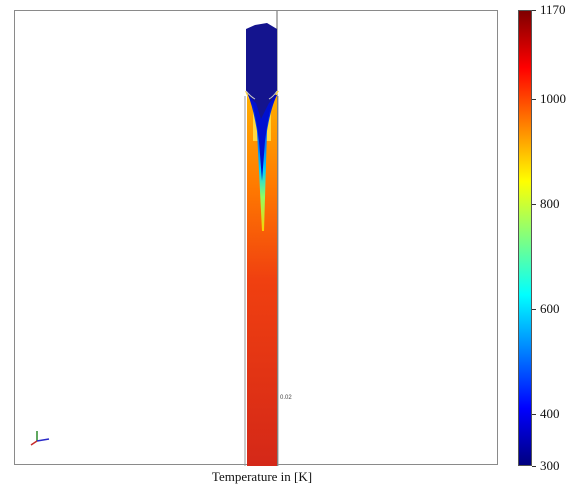 This screenshot has height=487, width=576. Describe the element at coordinates (261, 71) in the screenshot. I see `cold-cap` at that location.